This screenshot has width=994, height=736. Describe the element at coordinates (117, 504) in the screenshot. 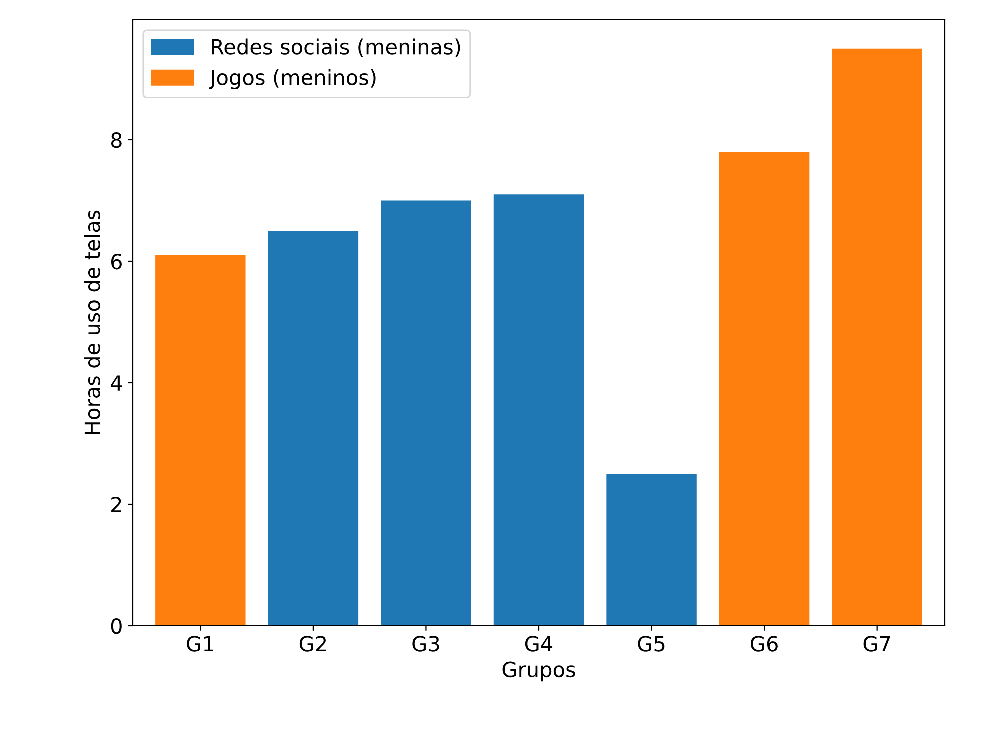

I see `y-tick-label: 2` at that location.